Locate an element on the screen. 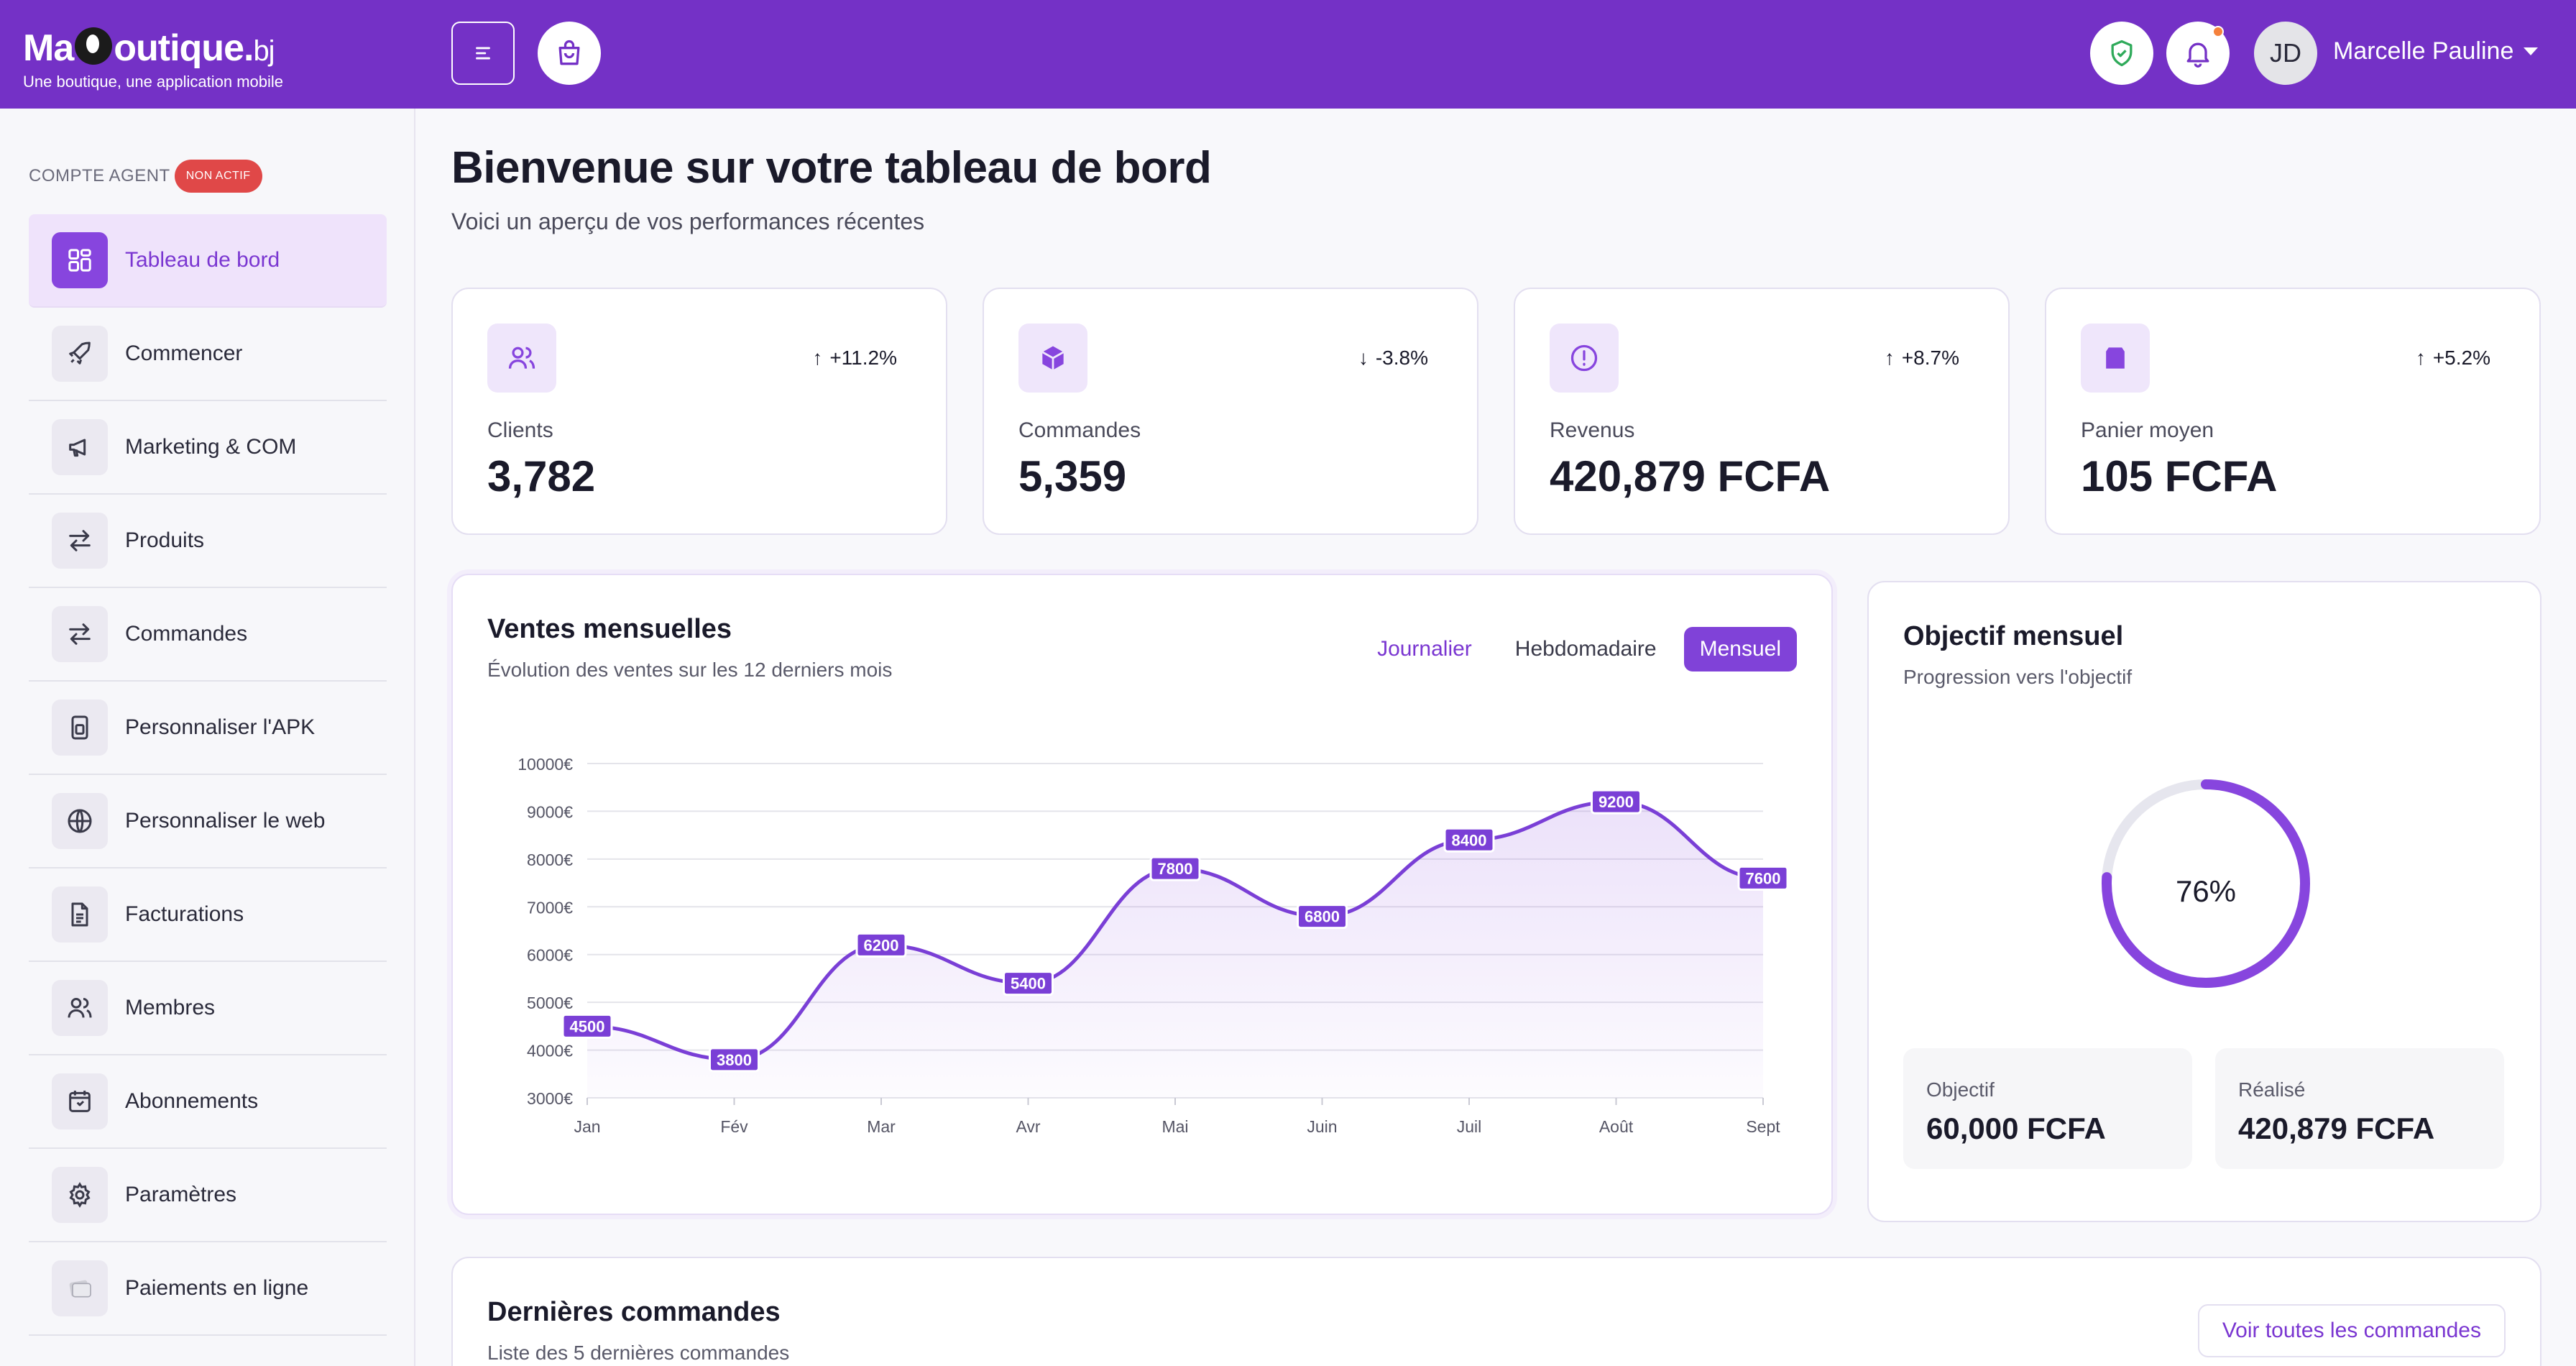  sidebar-item-label: Abonnements is located at coordinates (192, 1101).